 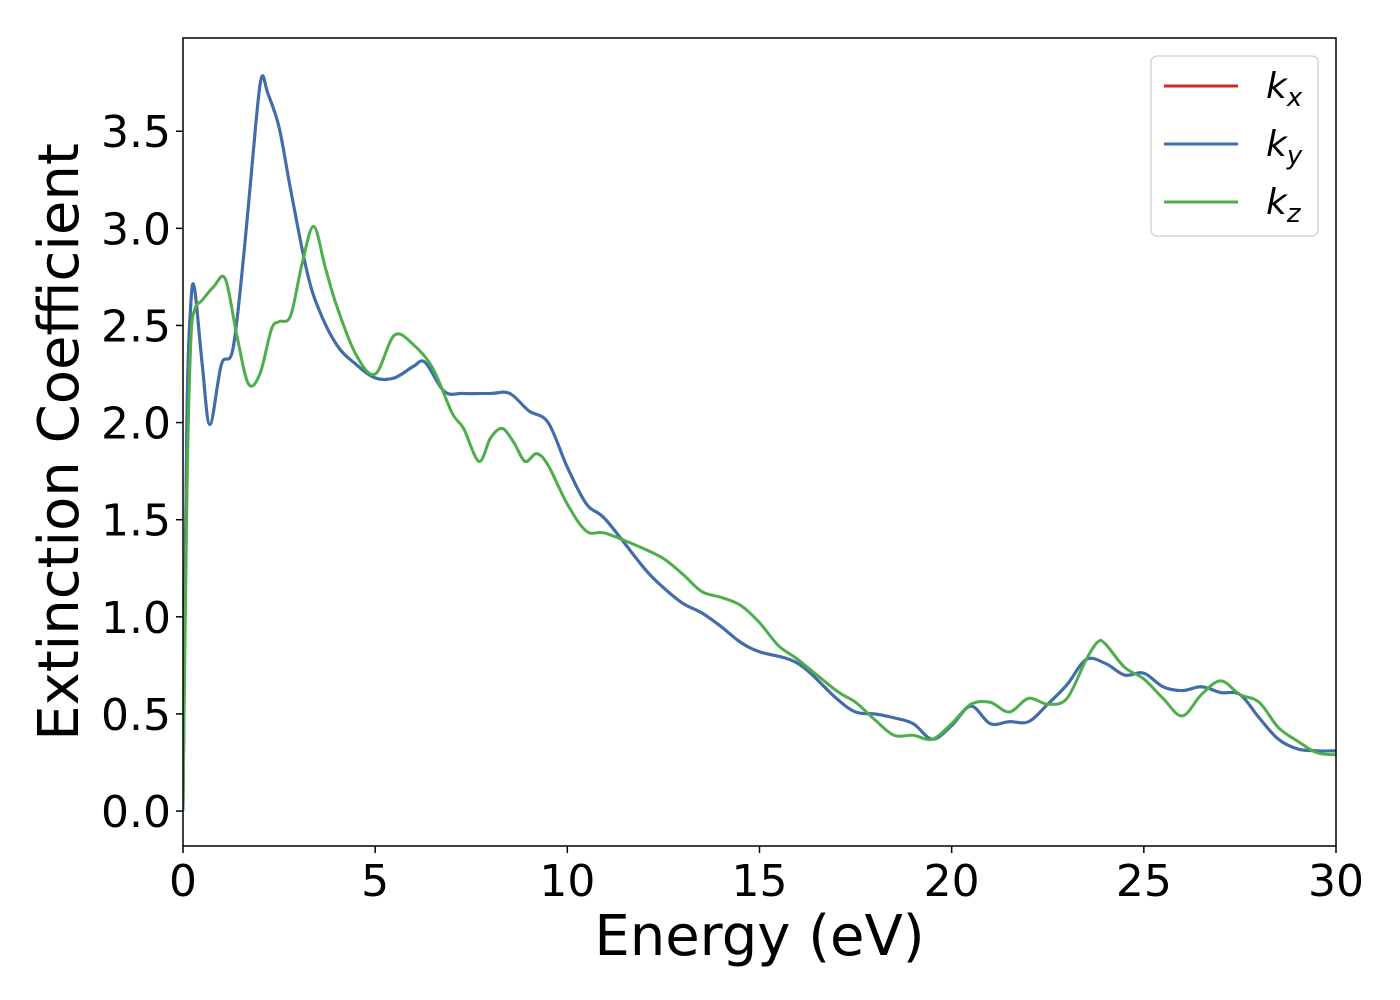 What do you see at coordinates (142, 472) in the screenshot?
I see `y-ticks: 0.0 0.5 1.0 1.5 2.0 2.5 3.0 3.5` at bounding box center [142, 472].